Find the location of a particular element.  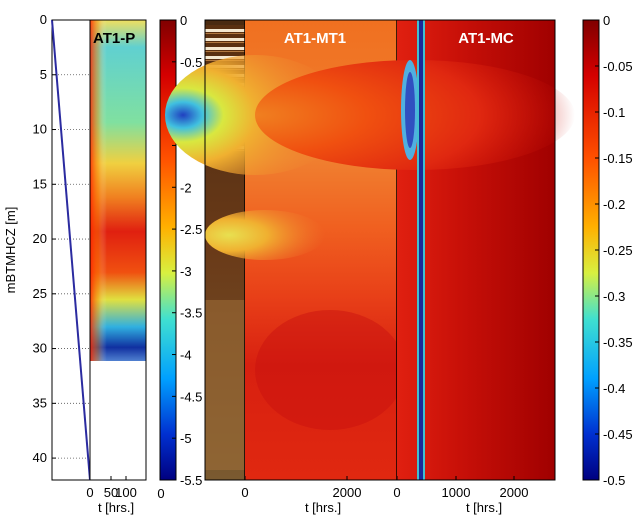

colorbar-1-tick-label-1: -0.5 is located at coordinates (191, 62).